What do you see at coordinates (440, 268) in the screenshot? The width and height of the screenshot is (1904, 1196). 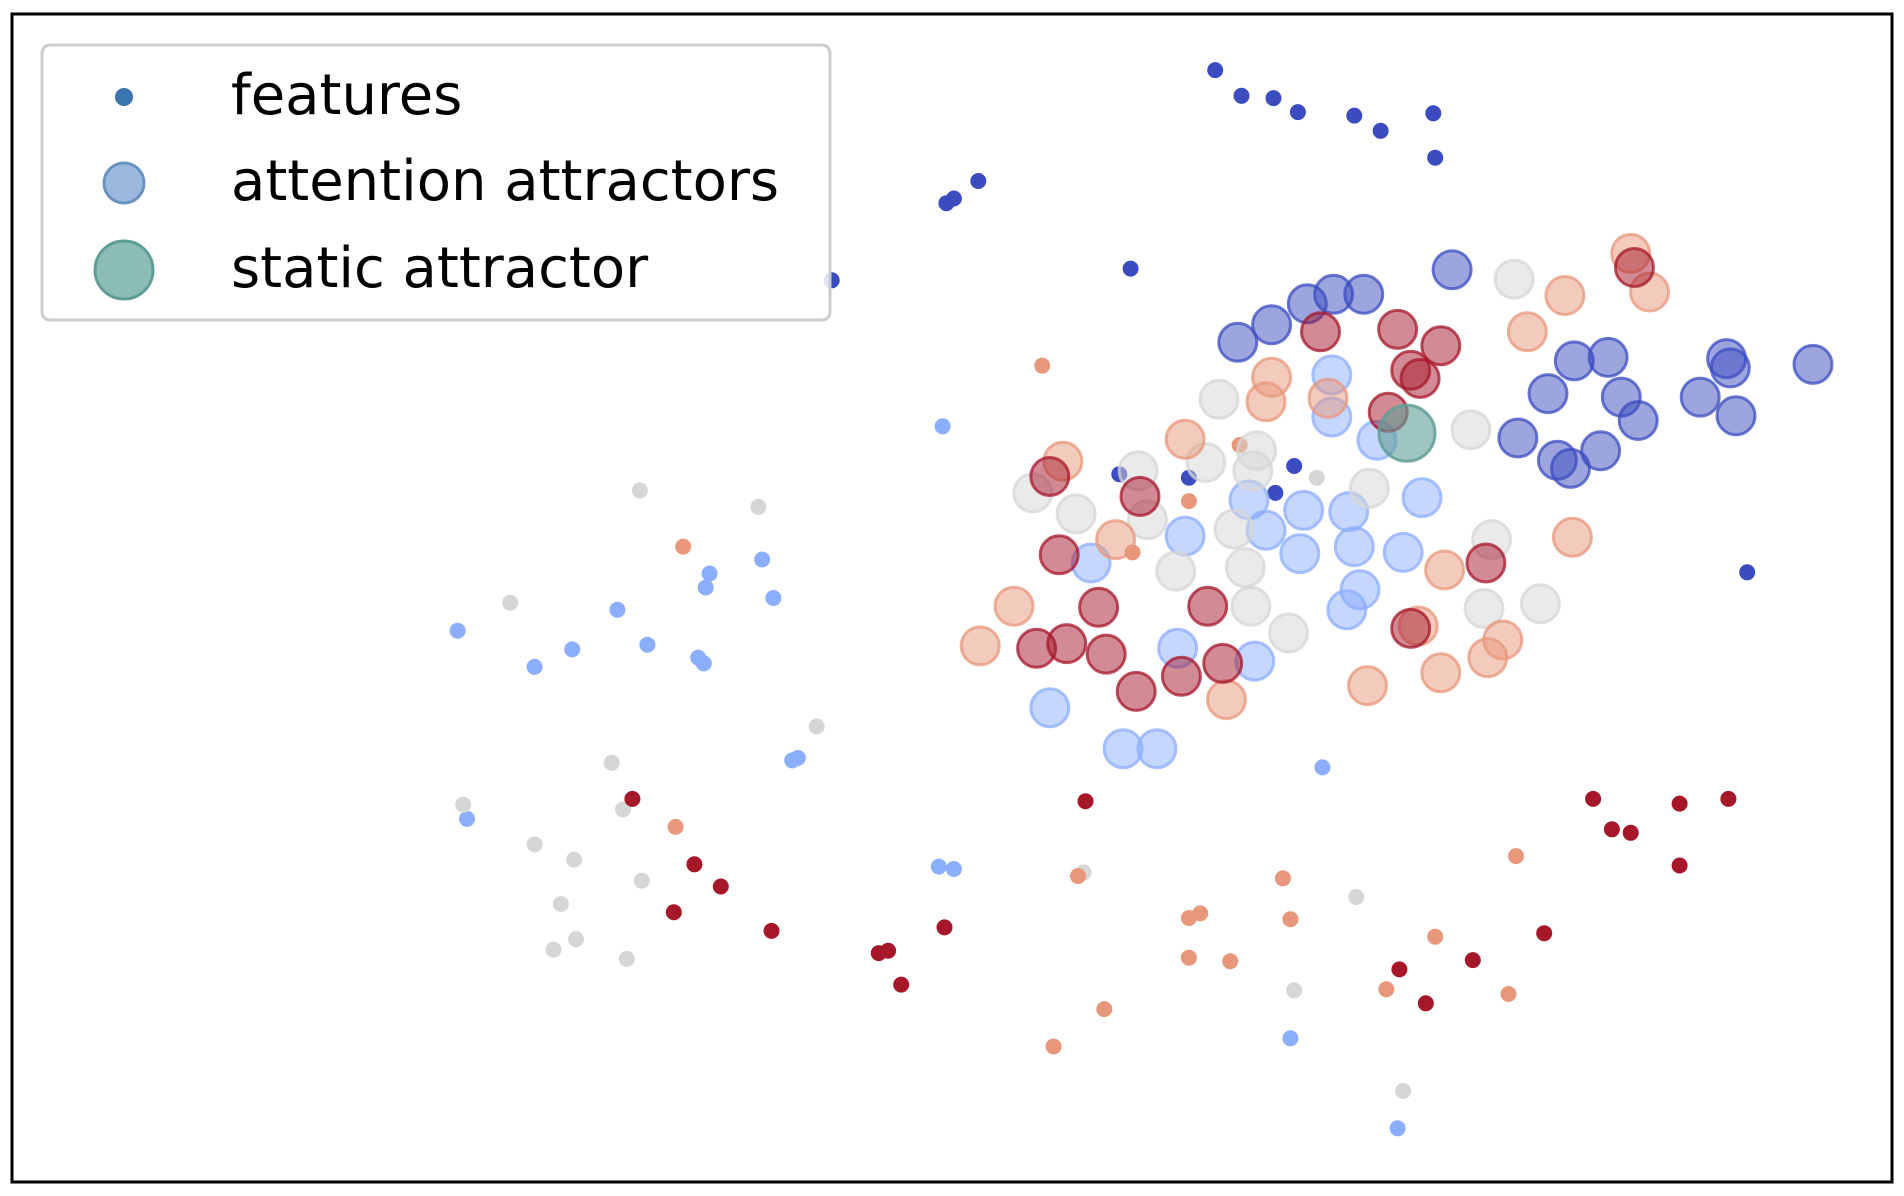 I see `legend-static-attractor-label: static attractor` at bounding box center [440, 268].